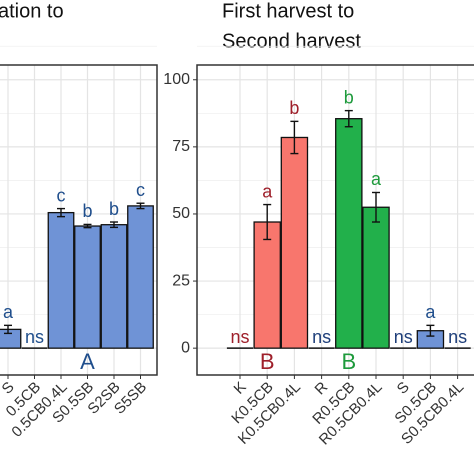  What do you see at coordinates (181, 280) in the screenshot?
I see `y-tick-label: 25` at bounding box center [181, 280].